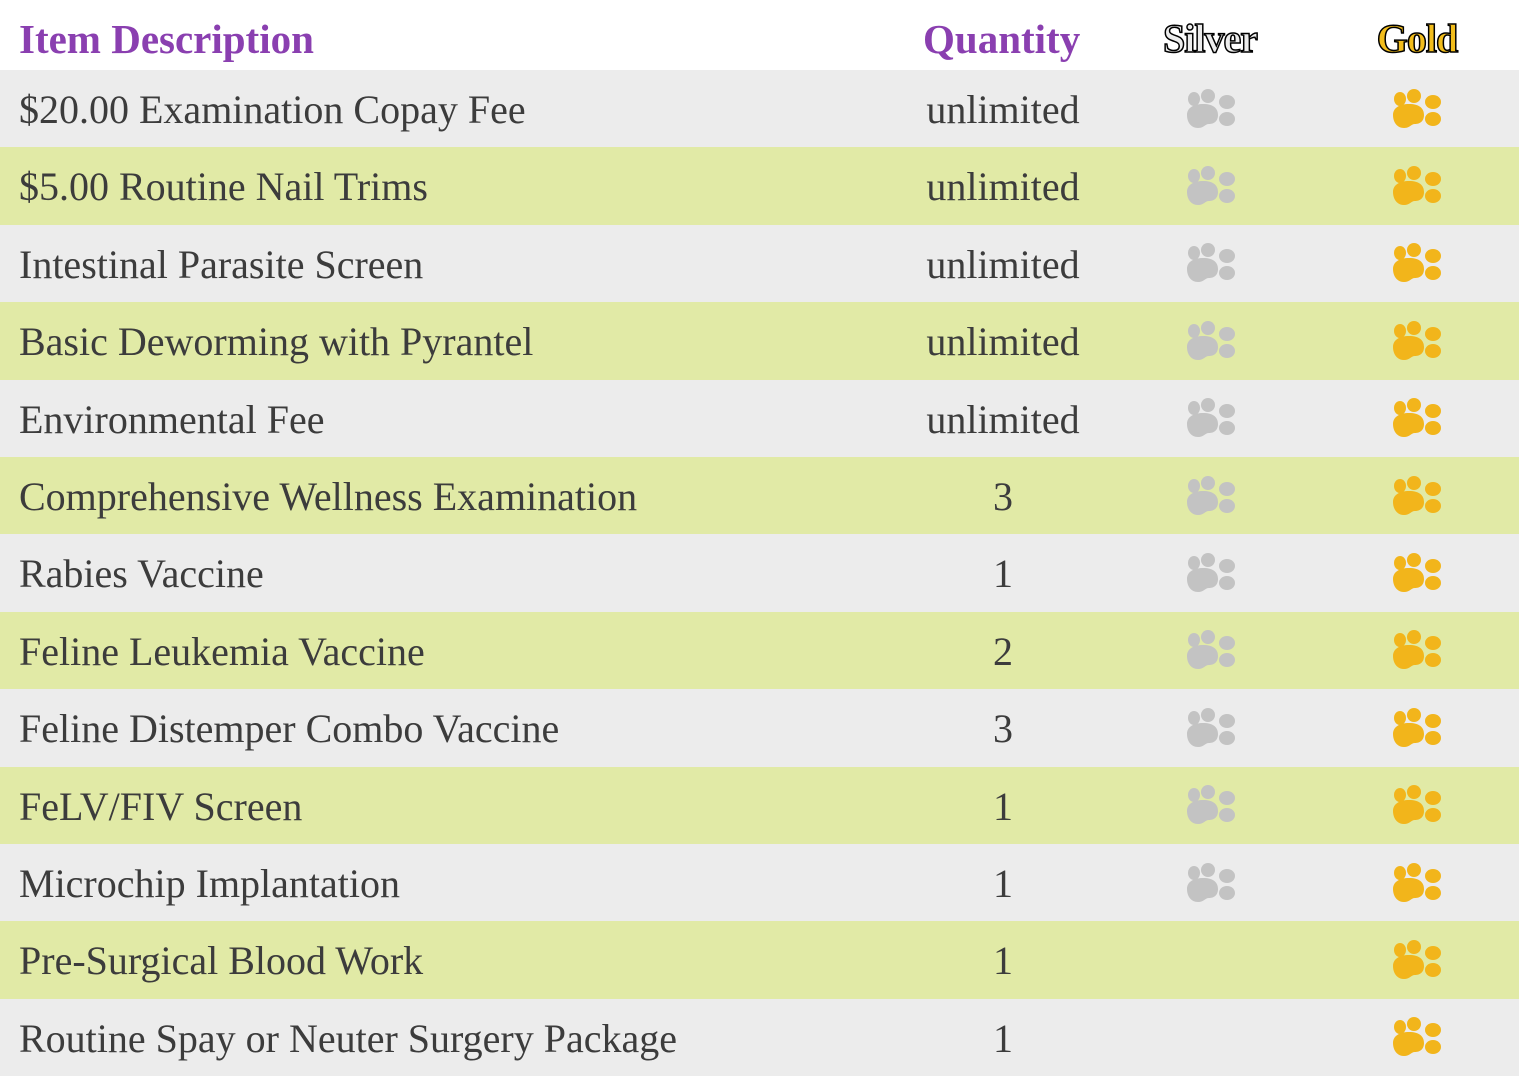 The image size is (1519, 1079). What do you see at coordinates (759, 495) in the screenshot?
I see `table-row: Comprehensive Wellness Examination 3` at bounding box center [759, 495].